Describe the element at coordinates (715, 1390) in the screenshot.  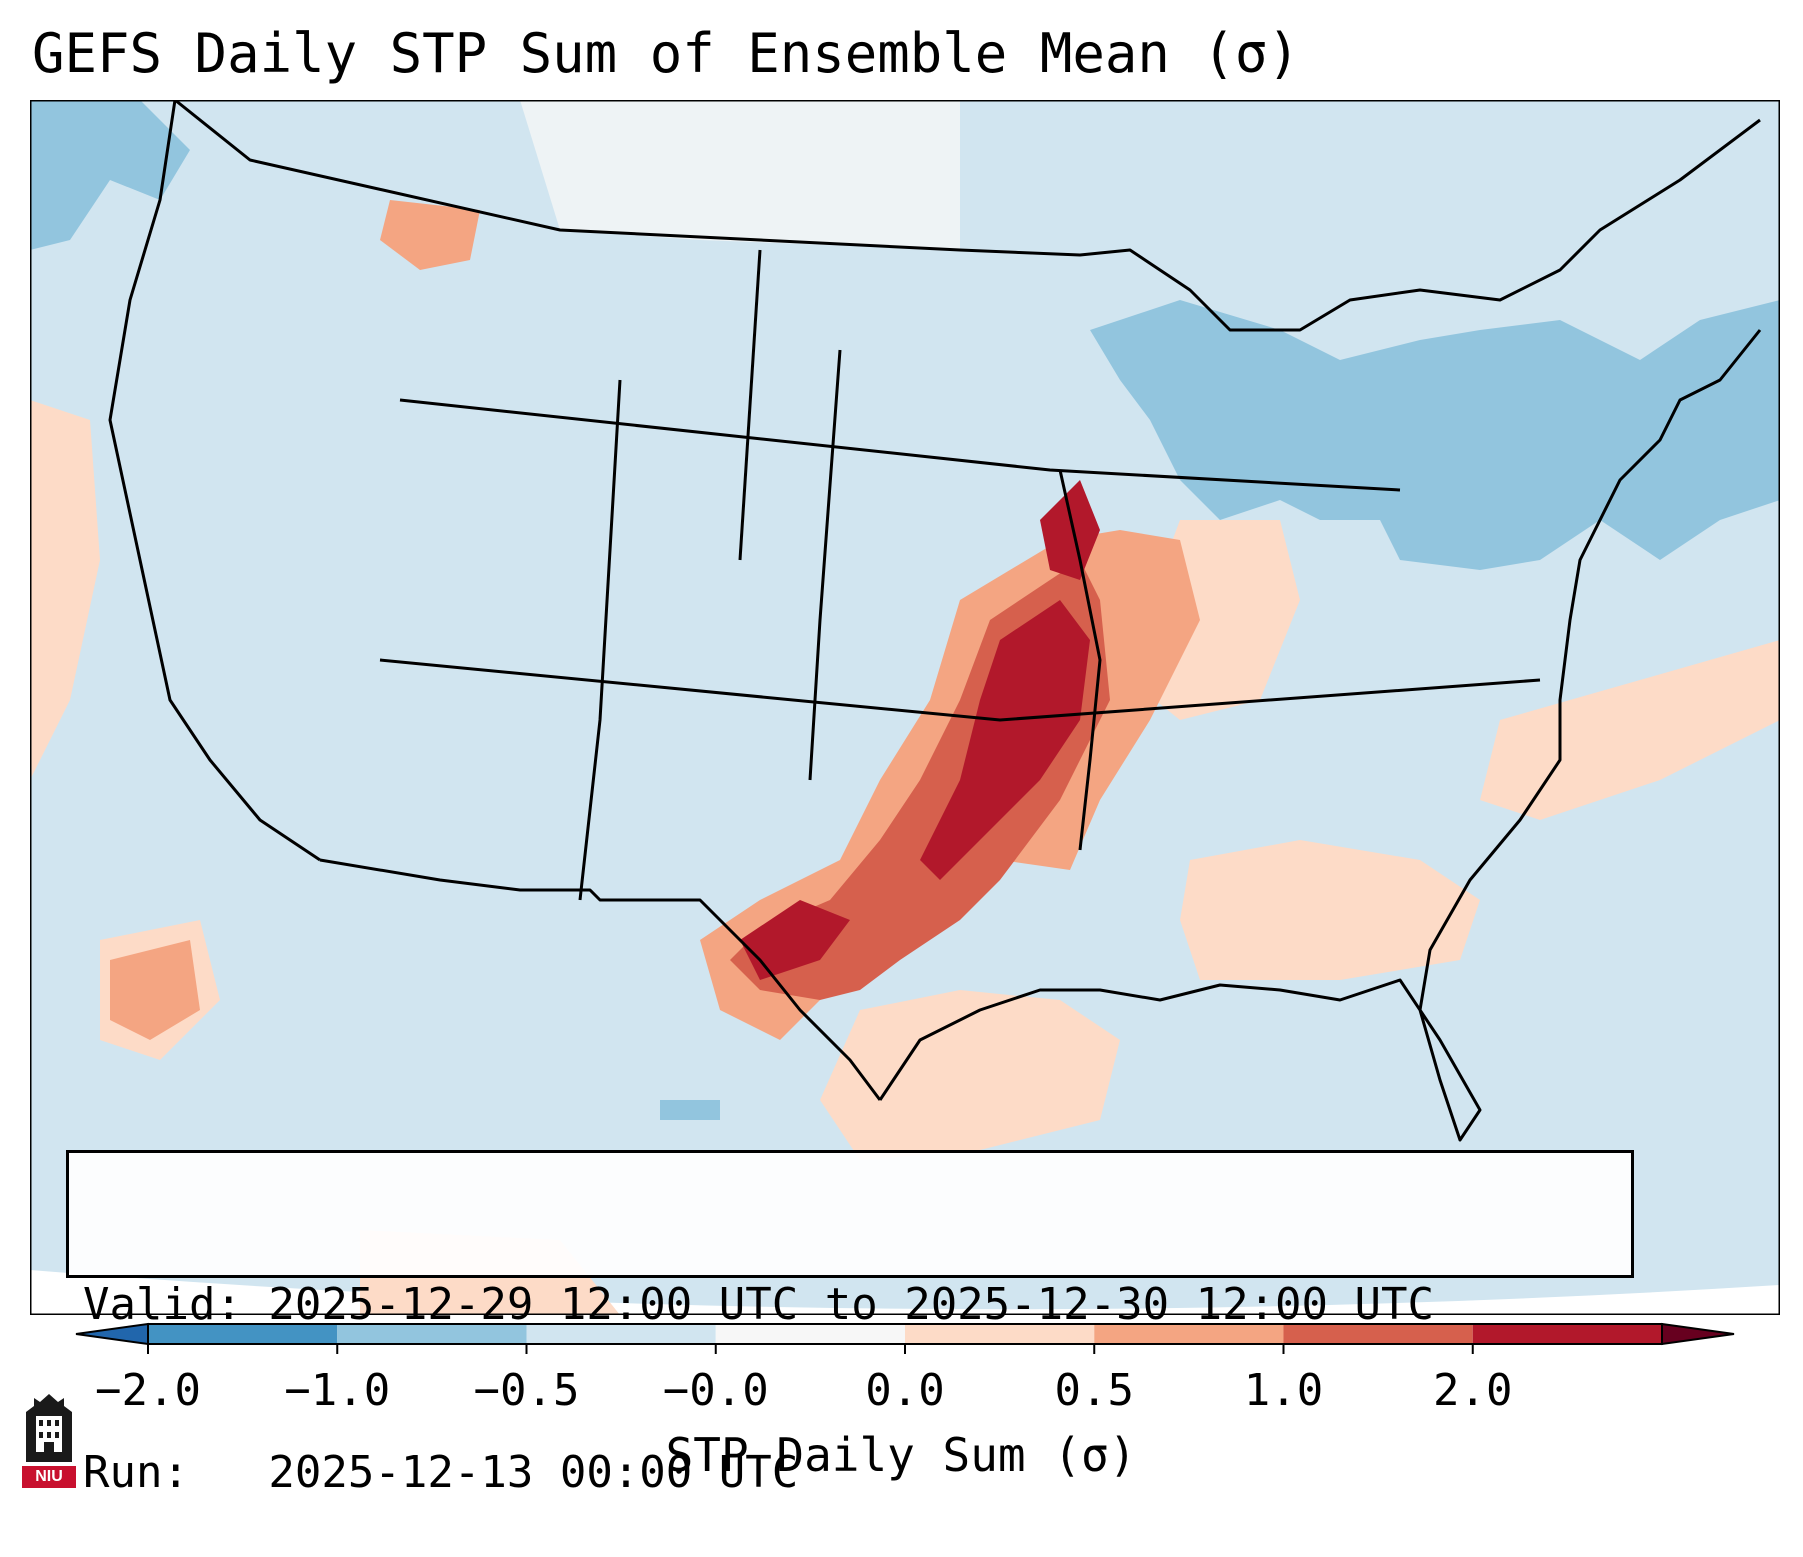
I see `colorbar-tick-label: −0.0` at that location.